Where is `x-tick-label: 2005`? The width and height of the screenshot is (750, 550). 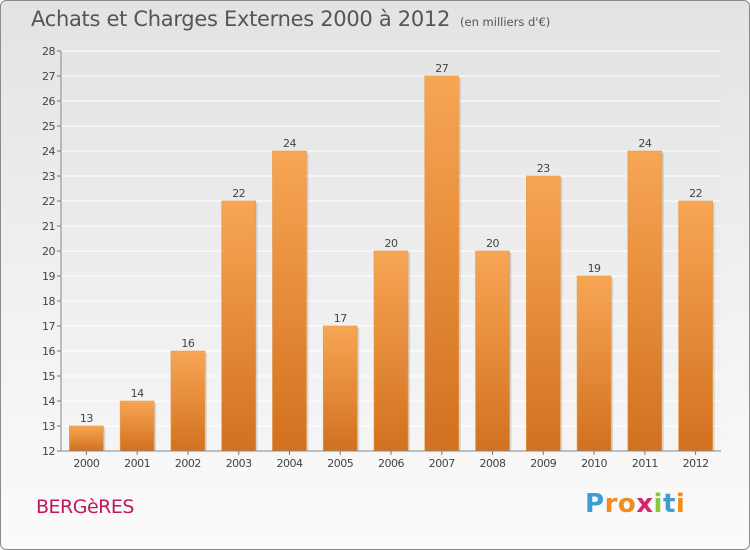 x-tick-label: 2005 is located at coordinates (340, 463).